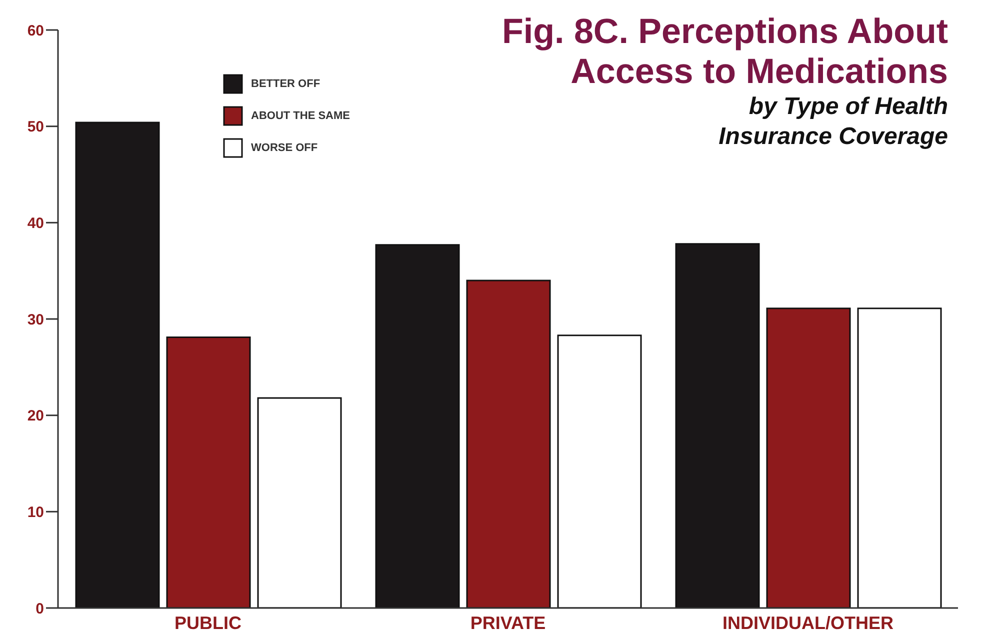  Describe the element at coordinates (35, 319) in the screenshot. I see `y-tick-label: 30` at that location.